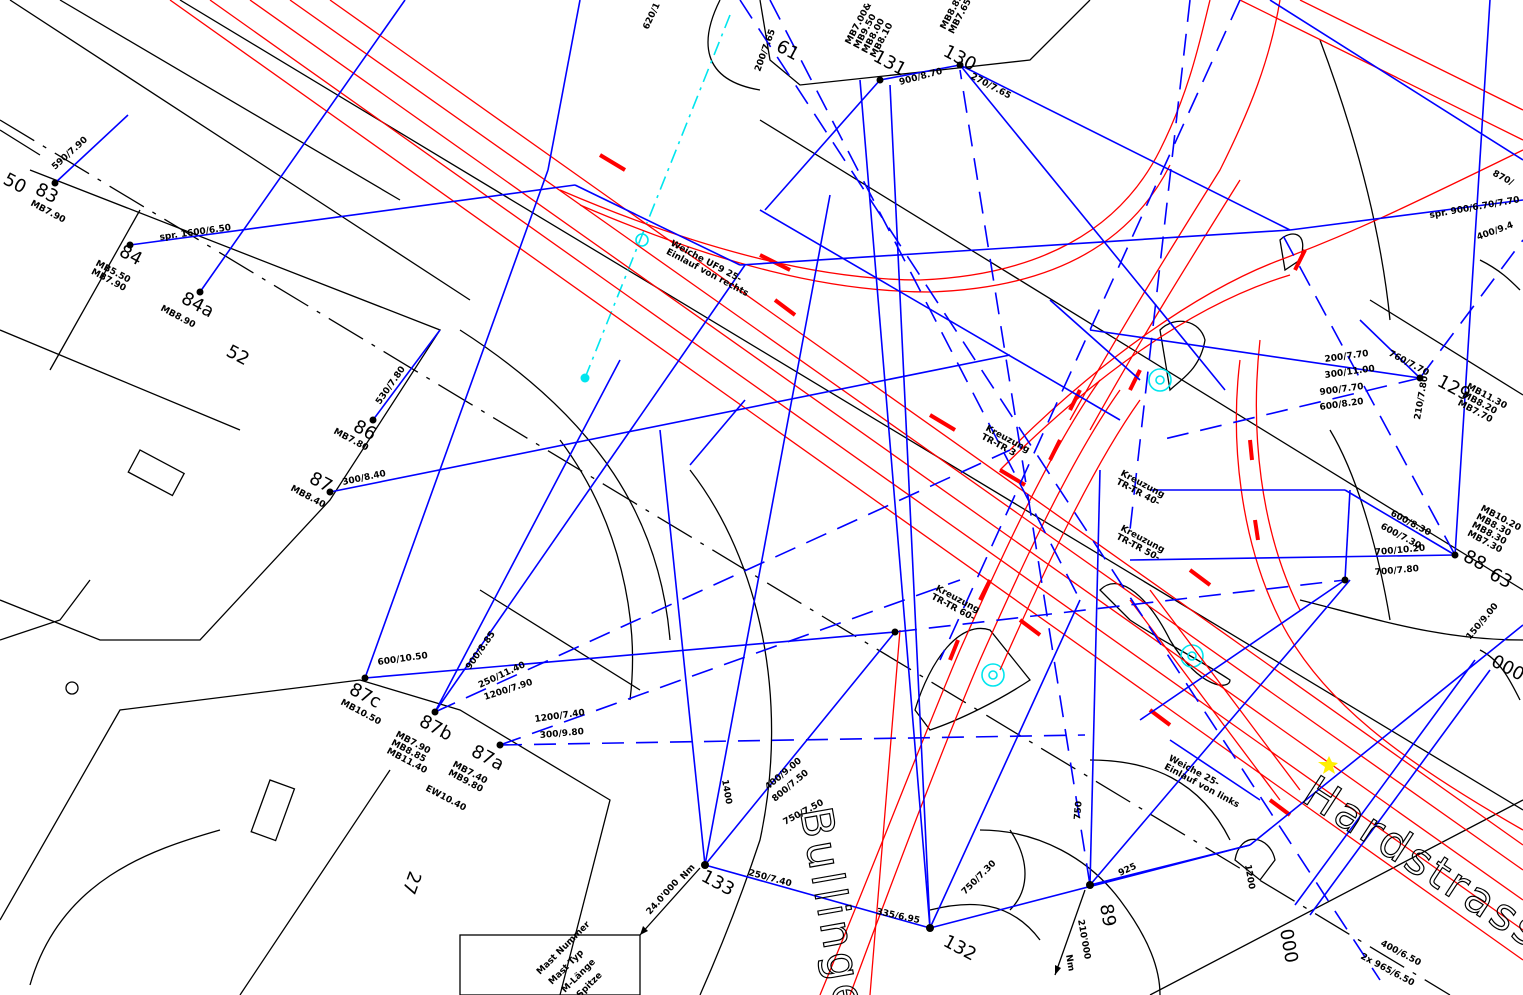 Image resolution: width=1523 pixels, height=995 pixels. Describe the element at coordinates (726, 792) in the screenshot. I see `span-label-34: 1400` at that location.